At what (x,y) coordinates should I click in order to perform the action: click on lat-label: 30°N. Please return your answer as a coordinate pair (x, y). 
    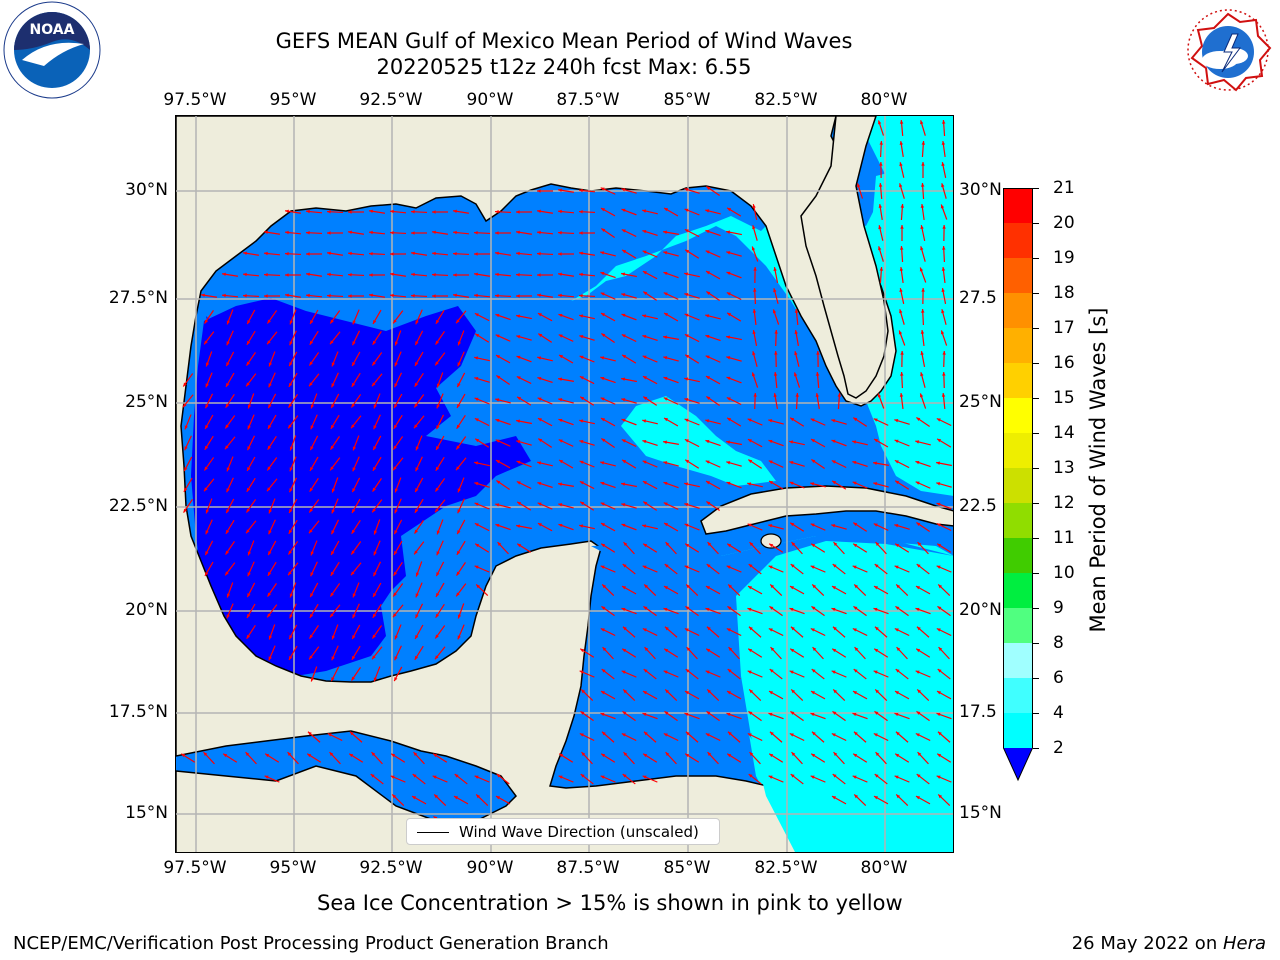
    Looking at the image, I should click on (146, 190).